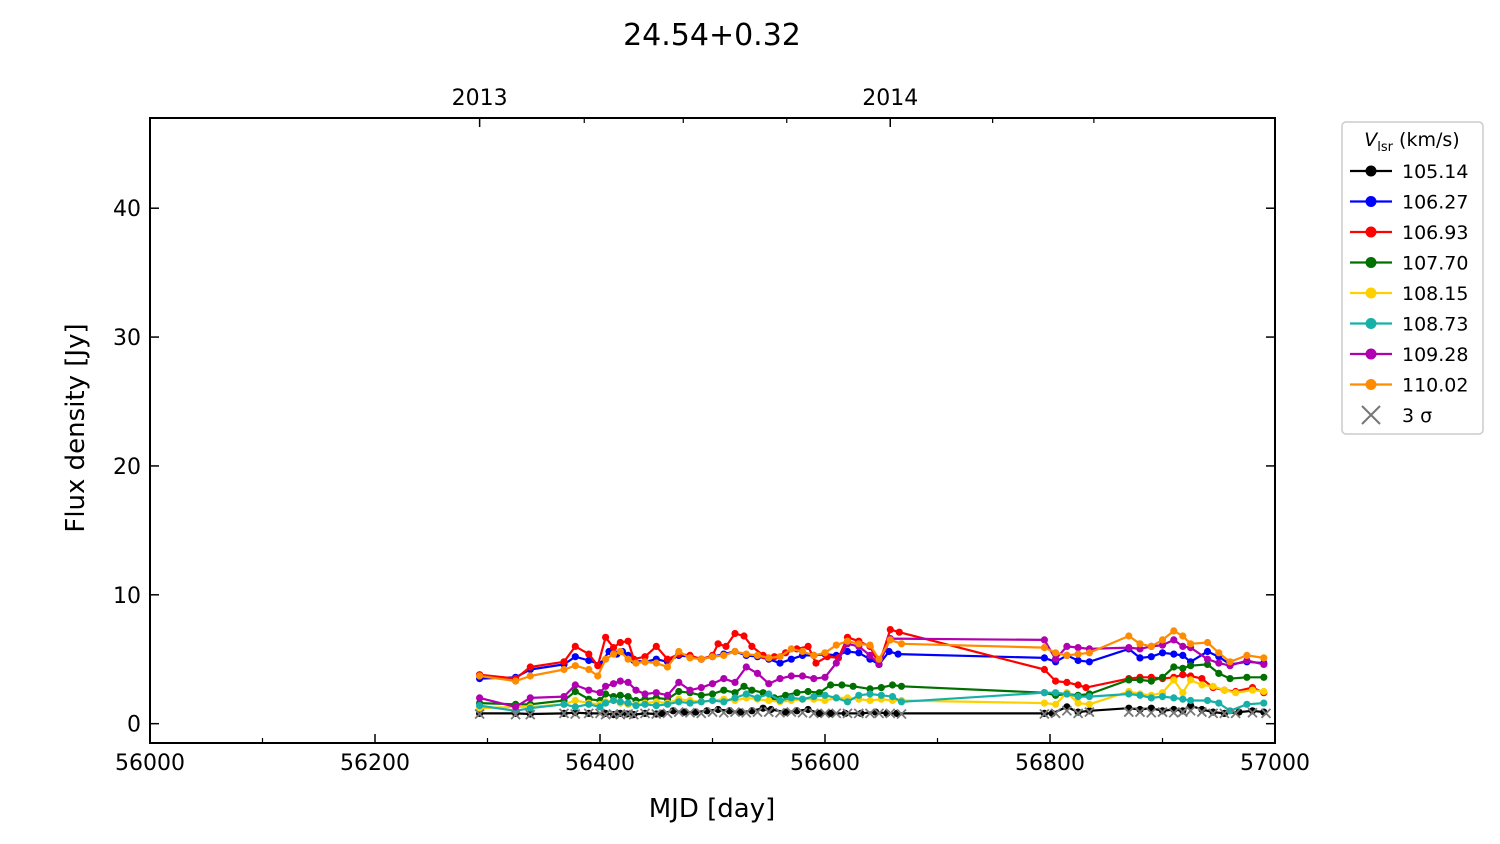  Describe the element at coordinates (890, 98) in the screenshot. I see `top-tick-label: 2014` at that location.